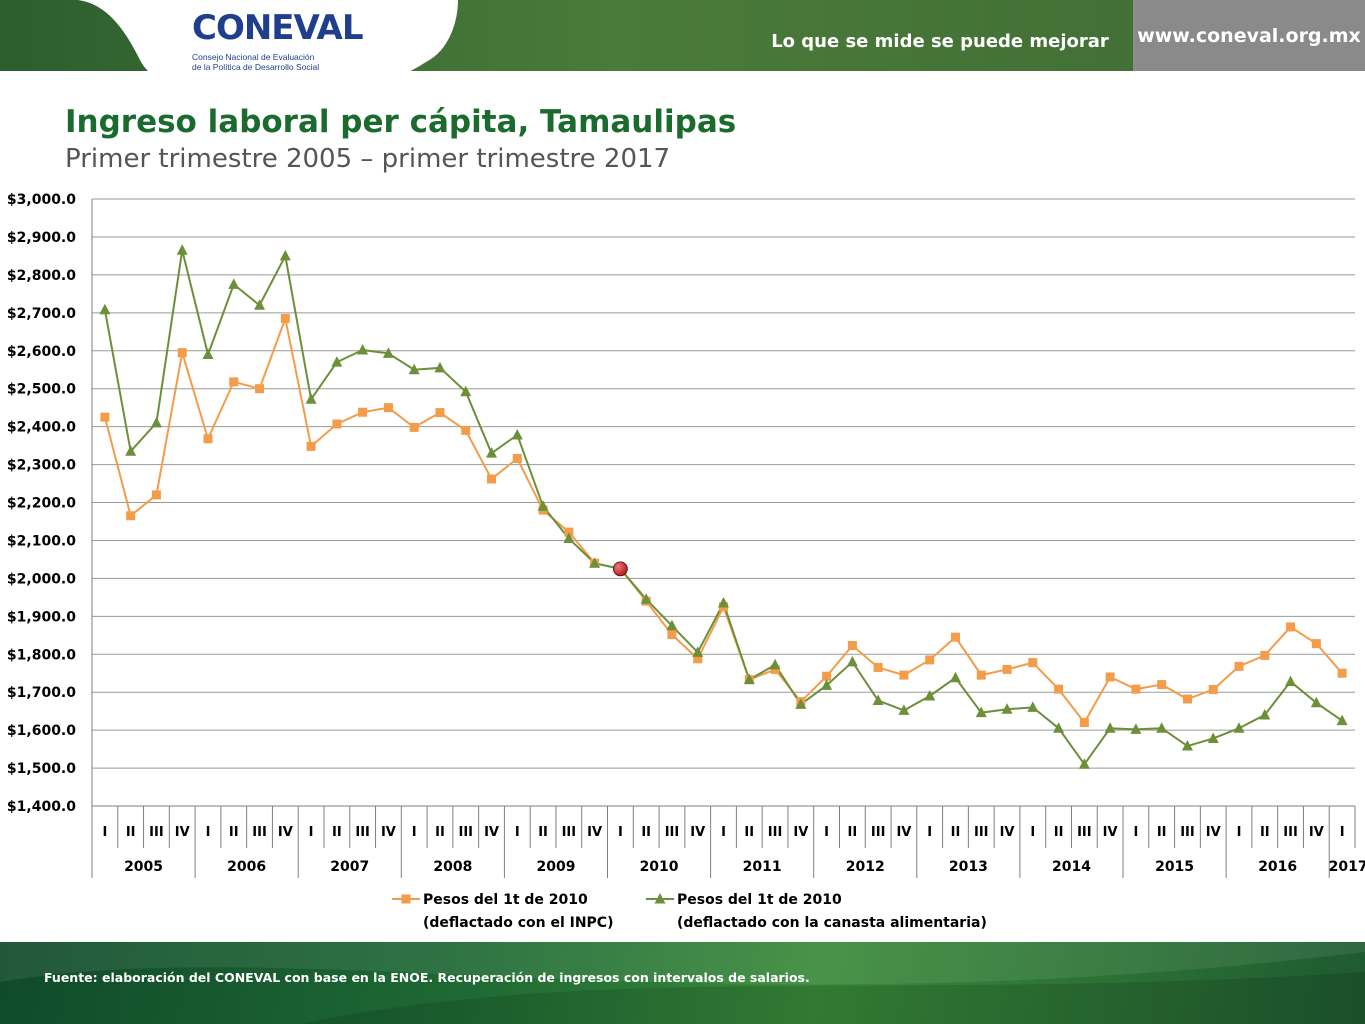 The width and height of the screenshot is (1365, 1024). I want to click on y-tick-label: $3,000.0, so click(41, 200).